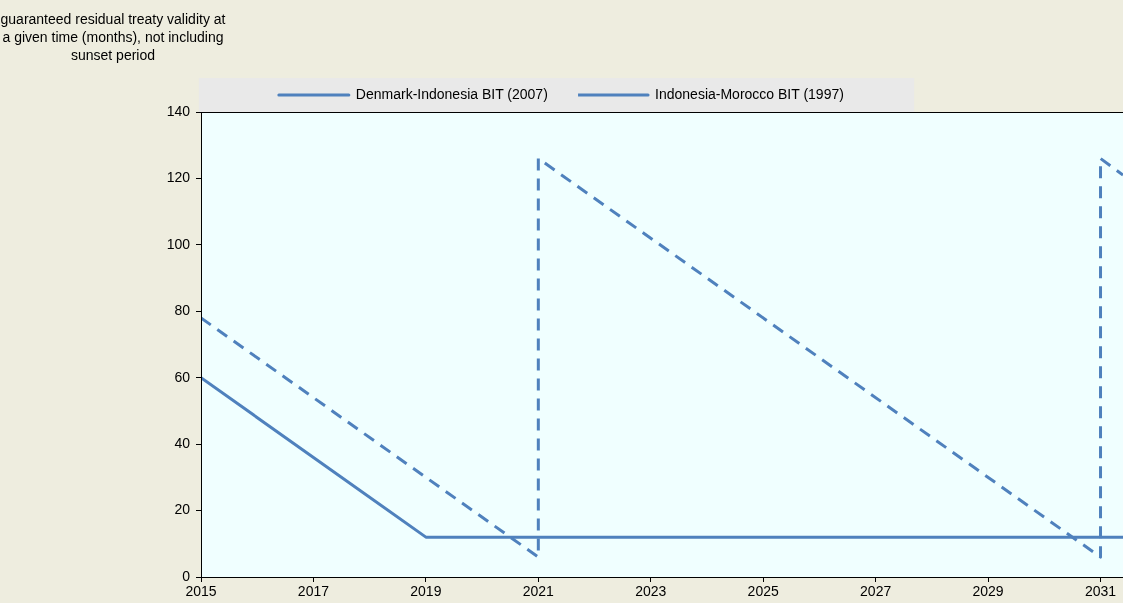  Describe the element at coordinates (651, 591) in the screenshot. I see `x-tick-label: 2023` at that location.